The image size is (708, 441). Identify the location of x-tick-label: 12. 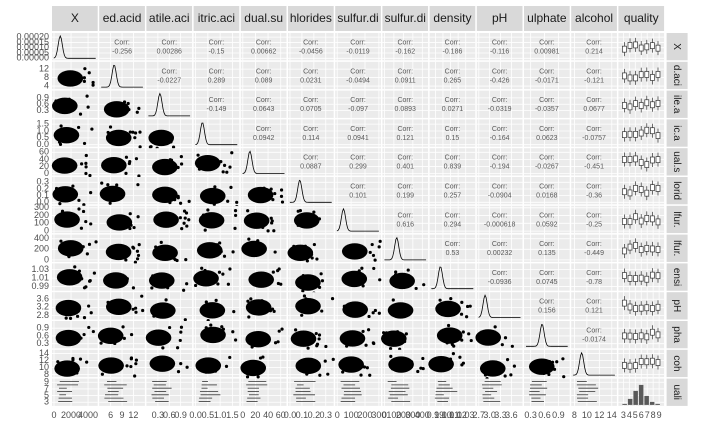
(599, 415).